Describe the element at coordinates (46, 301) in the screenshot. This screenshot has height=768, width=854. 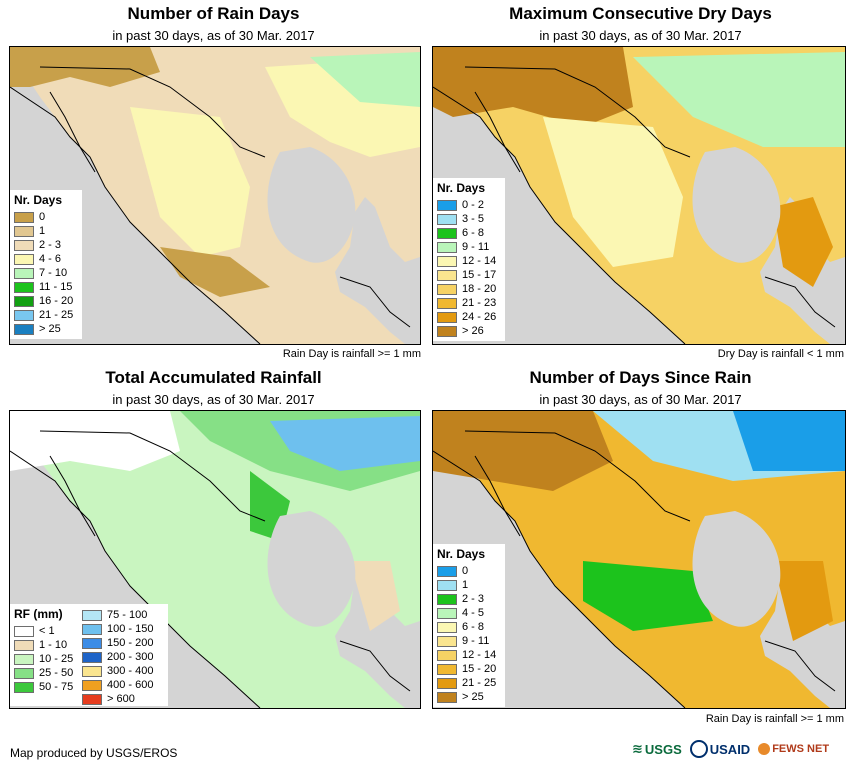
I see `legend-item: 16 - 20` at that location.